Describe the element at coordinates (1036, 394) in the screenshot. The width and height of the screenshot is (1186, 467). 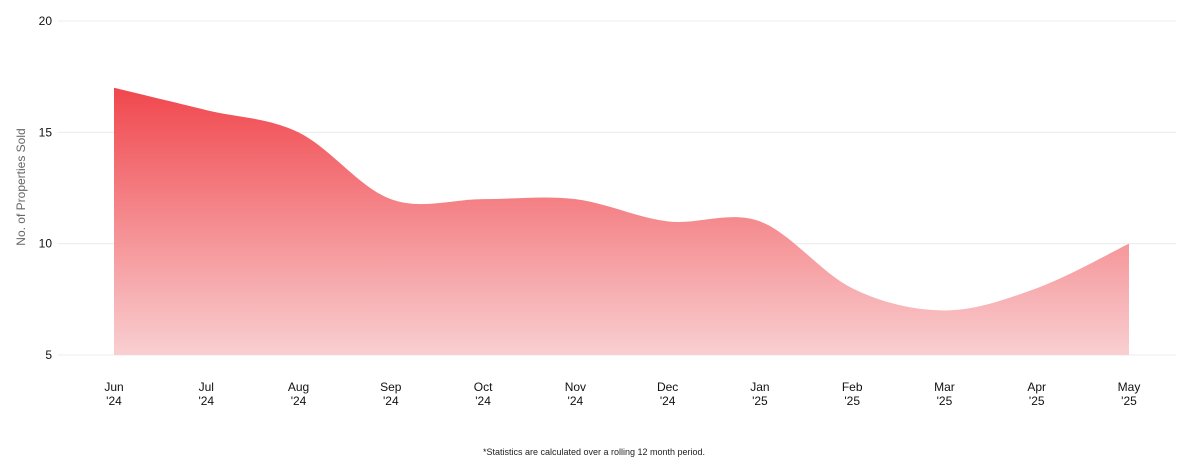
I see `x-tick-label: Apr '25` at that location.